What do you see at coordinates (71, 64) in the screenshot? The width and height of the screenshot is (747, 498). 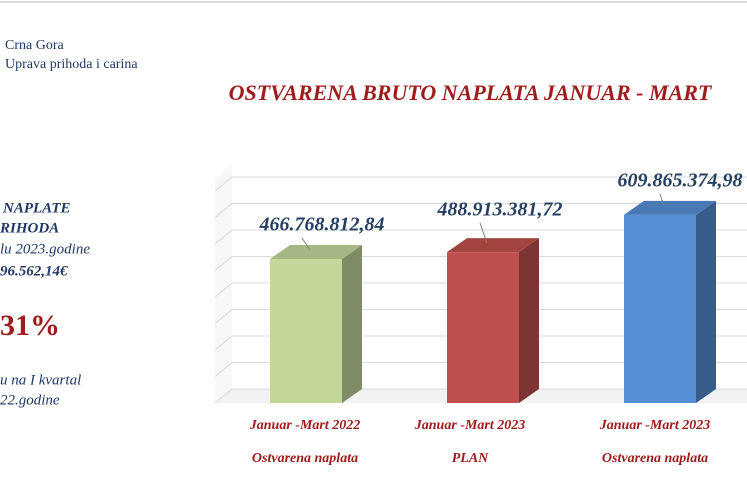 I see `header-agency: Uprava prihoda i carina` at bounding box center [71, 64].